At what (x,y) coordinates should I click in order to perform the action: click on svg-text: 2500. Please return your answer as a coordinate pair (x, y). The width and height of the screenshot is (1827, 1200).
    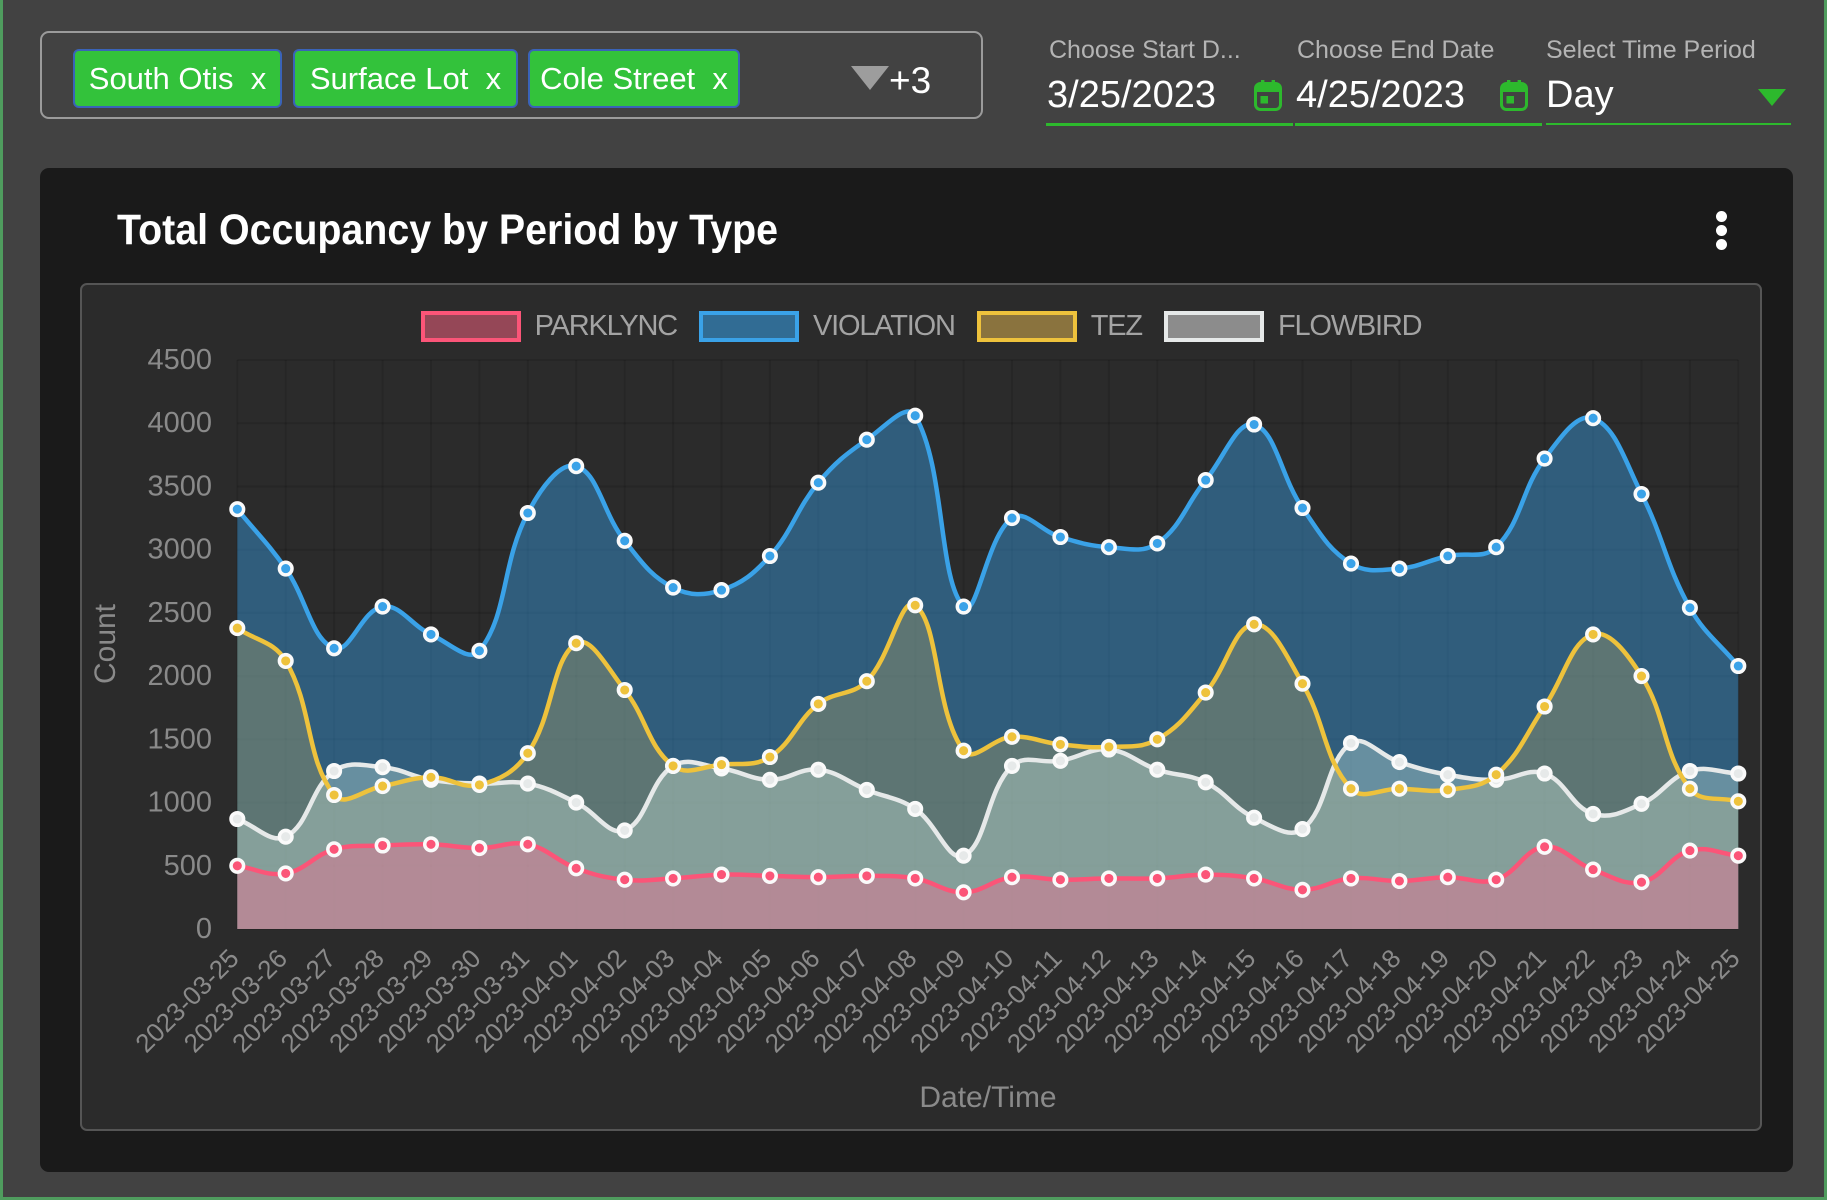
    Looking at the image, I should click on (179, 613).